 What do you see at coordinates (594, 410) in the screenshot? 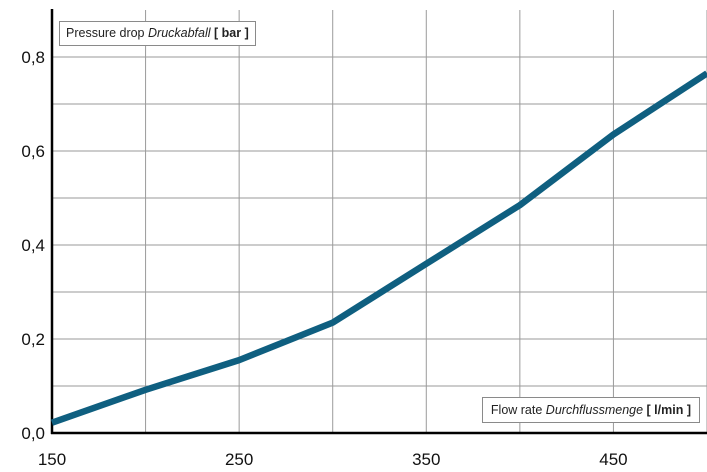
I see `x-axis-label-de: Durchflussmenge` at bounding box center [594, 410].